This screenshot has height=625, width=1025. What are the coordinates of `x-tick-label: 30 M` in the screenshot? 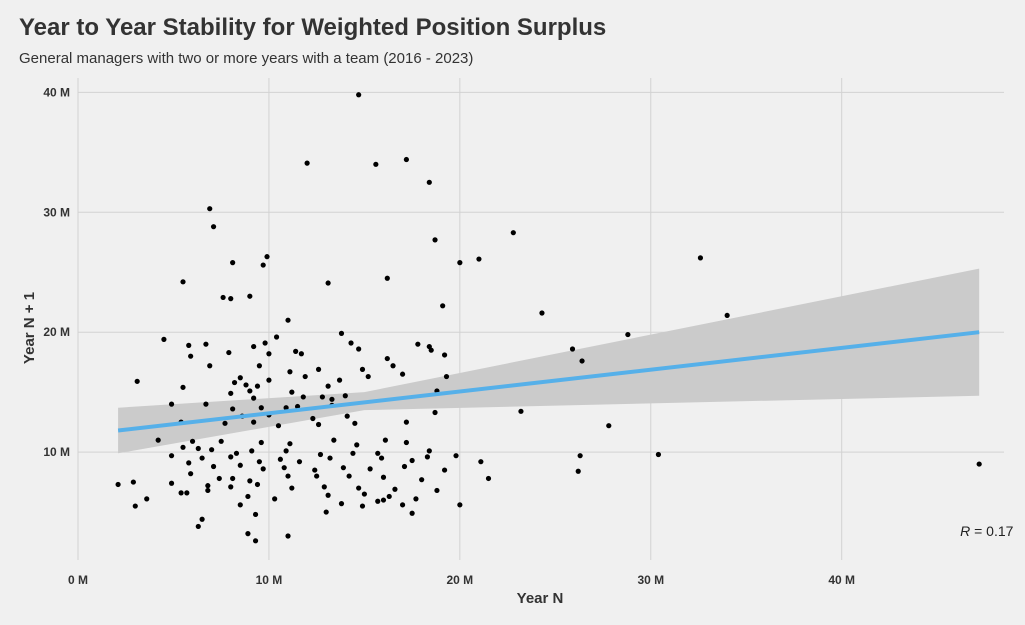 It's located at (650, 580).